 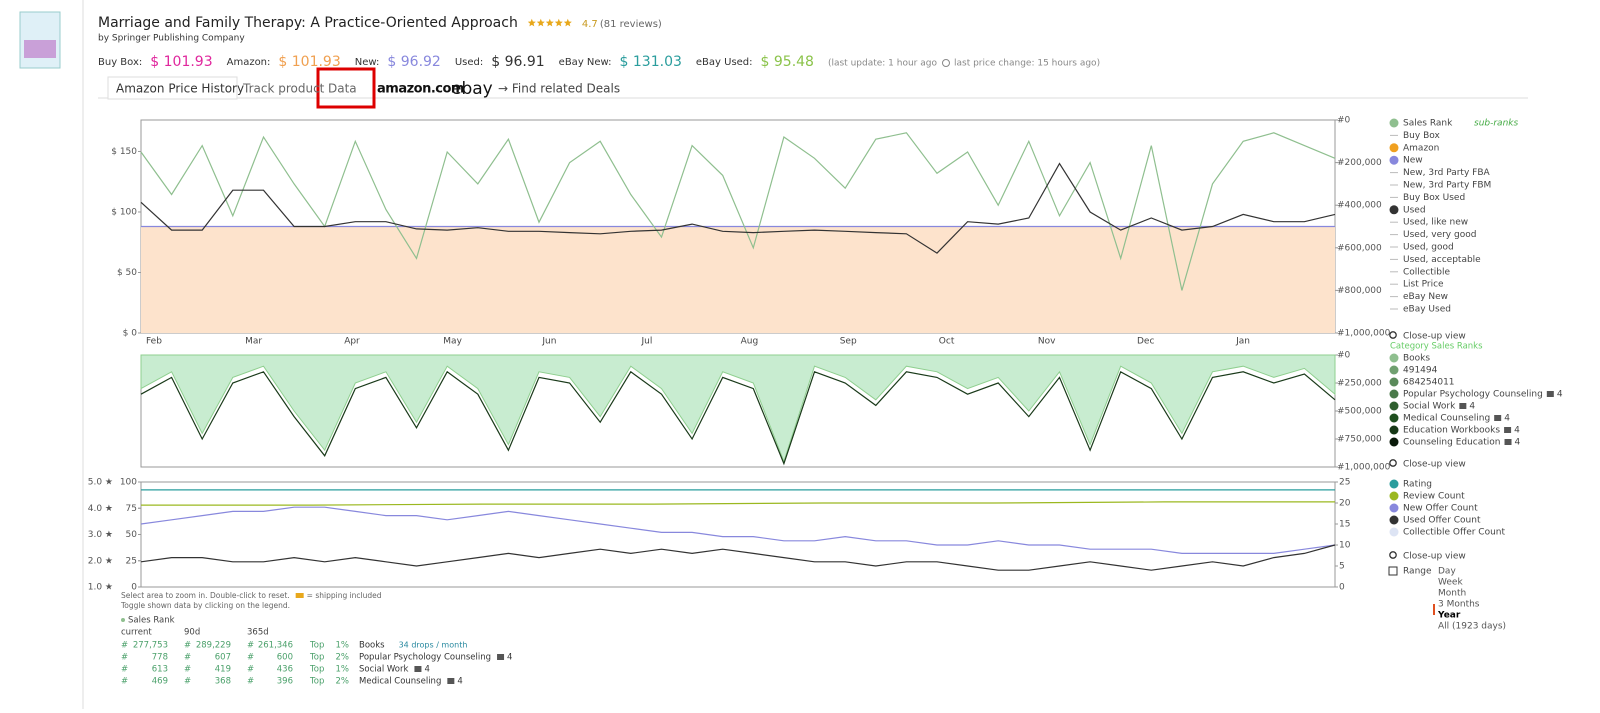 What do you see at coordinates (1420, 371) in the screenshot?
I see `legend-item: 491494` at bounding box center [1420, 371].